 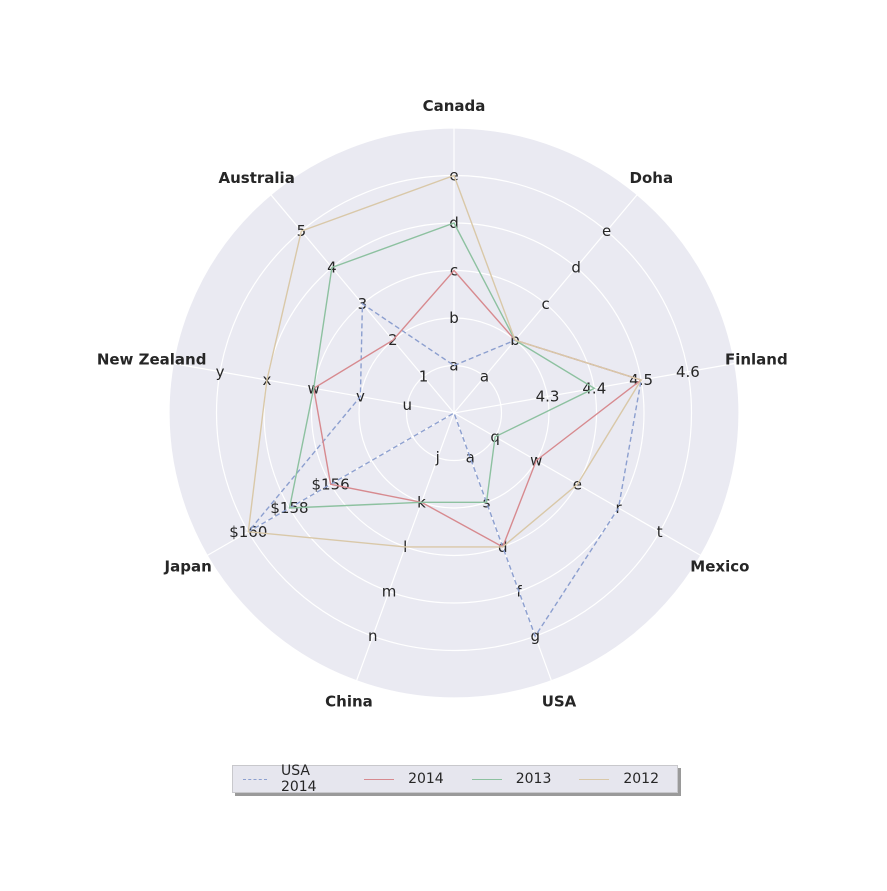 What do you see at coordinates (511, 779) in the screenshot?
I see `legend-item: 2013` at bounding box center [511, 779].